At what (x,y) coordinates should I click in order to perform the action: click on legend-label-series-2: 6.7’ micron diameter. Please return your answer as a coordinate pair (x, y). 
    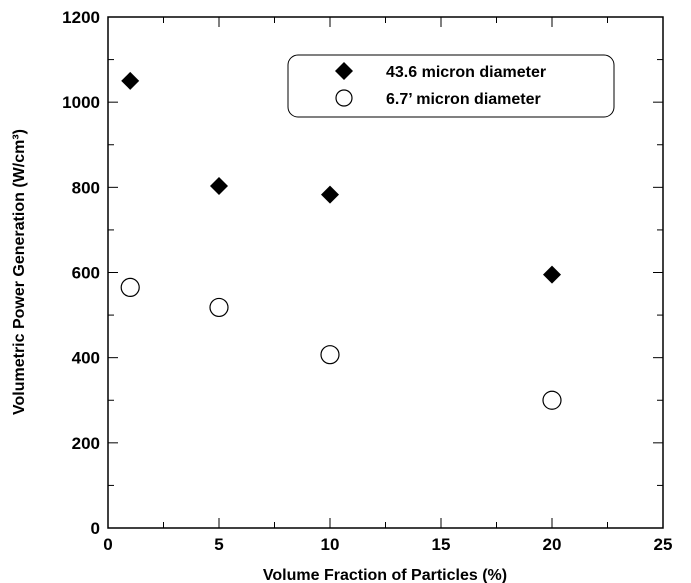
    Looking at the image, I should click on (463, 99).